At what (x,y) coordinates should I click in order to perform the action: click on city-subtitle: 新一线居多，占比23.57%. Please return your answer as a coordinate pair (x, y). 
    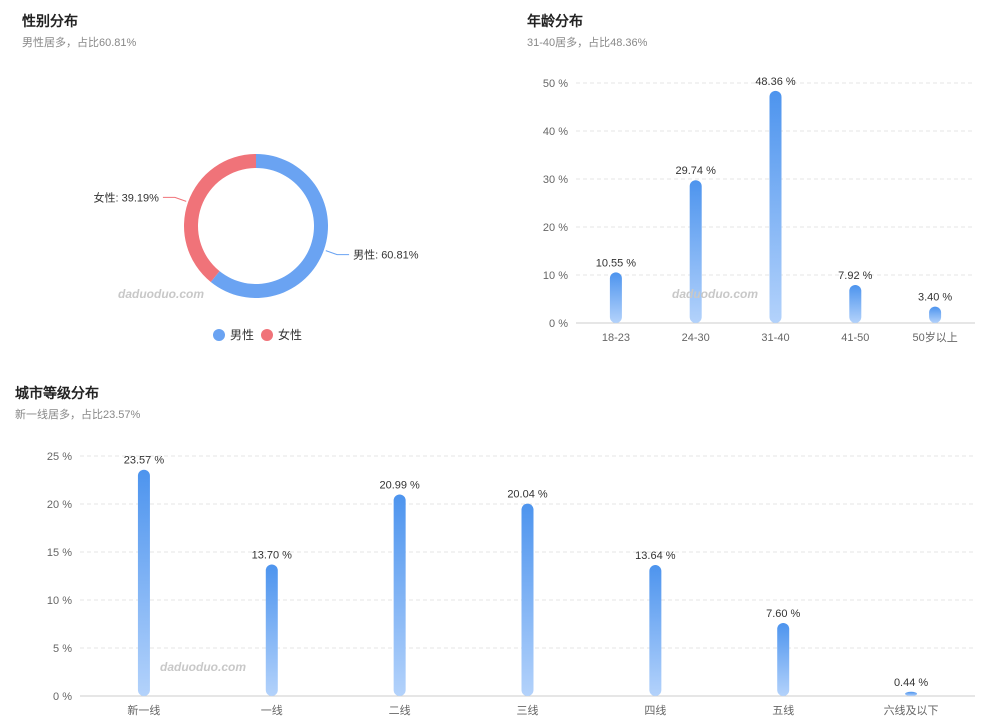
    Looking at the image, I should click on (78, 415).